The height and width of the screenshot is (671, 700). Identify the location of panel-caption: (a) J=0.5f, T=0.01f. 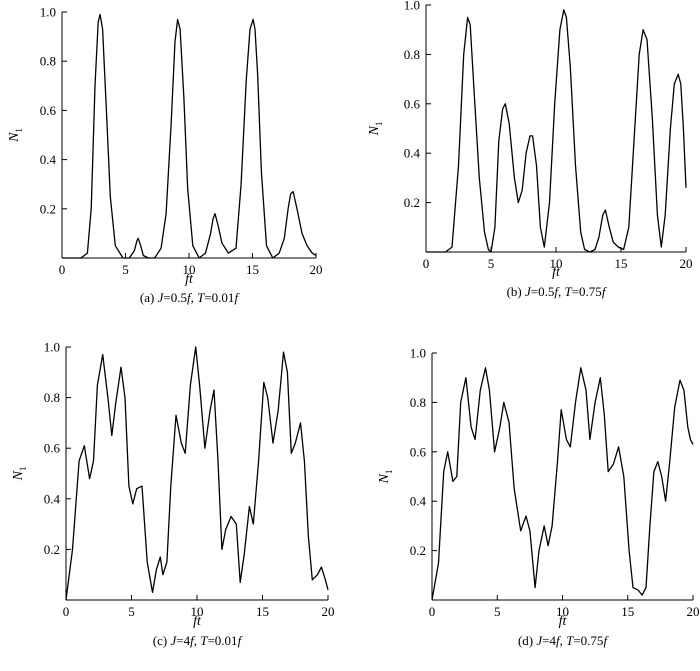
(190, 297).